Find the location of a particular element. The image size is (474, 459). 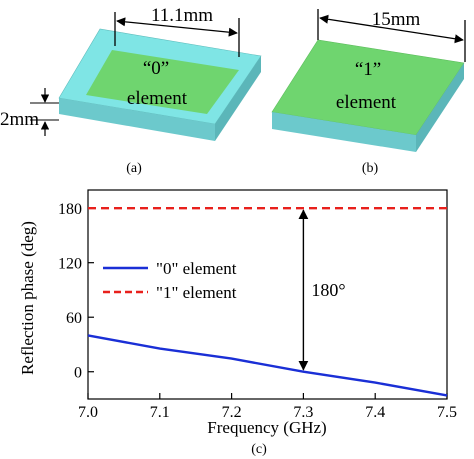

x-tick-label: 7.1 is located at coordinates (160, 412).